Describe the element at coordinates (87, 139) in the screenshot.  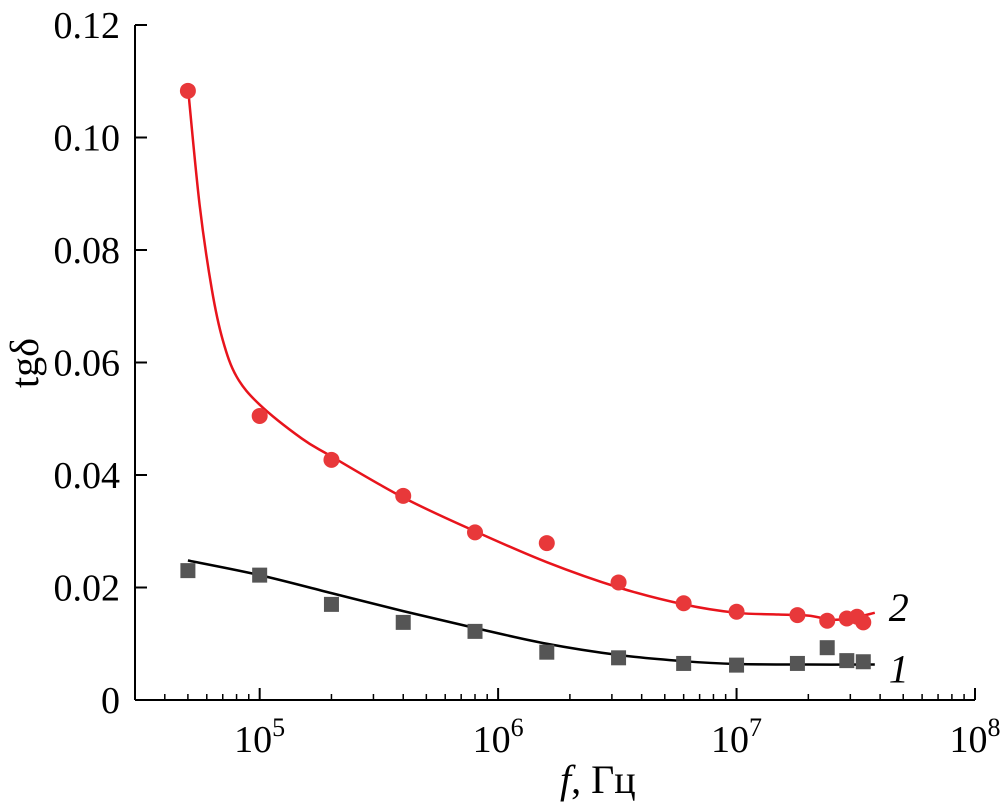
I see `y-tick-label: 0.10` at that location.